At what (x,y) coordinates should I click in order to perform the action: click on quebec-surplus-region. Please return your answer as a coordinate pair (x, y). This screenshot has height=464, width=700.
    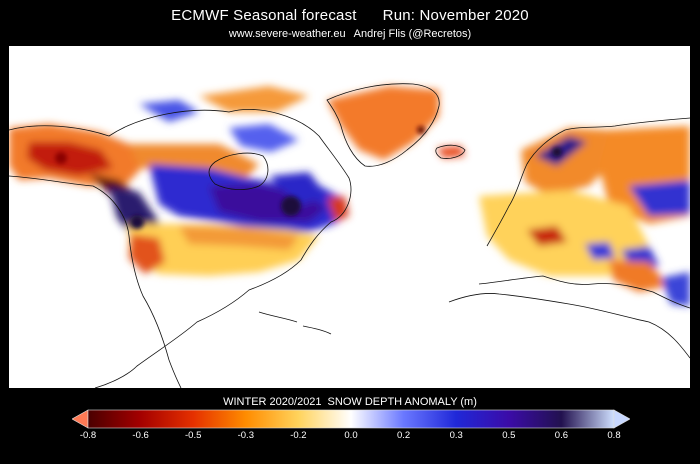
    Looking at the image, I should click on (298, 189).